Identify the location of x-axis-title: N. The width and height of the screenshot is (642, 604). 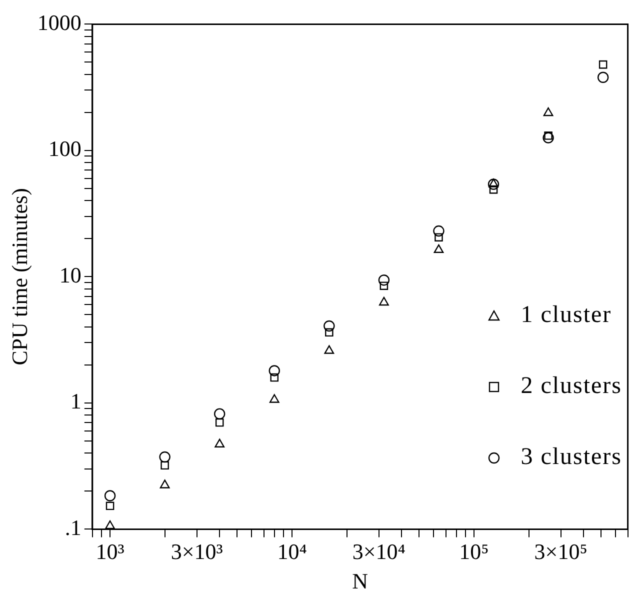
(360, 581).